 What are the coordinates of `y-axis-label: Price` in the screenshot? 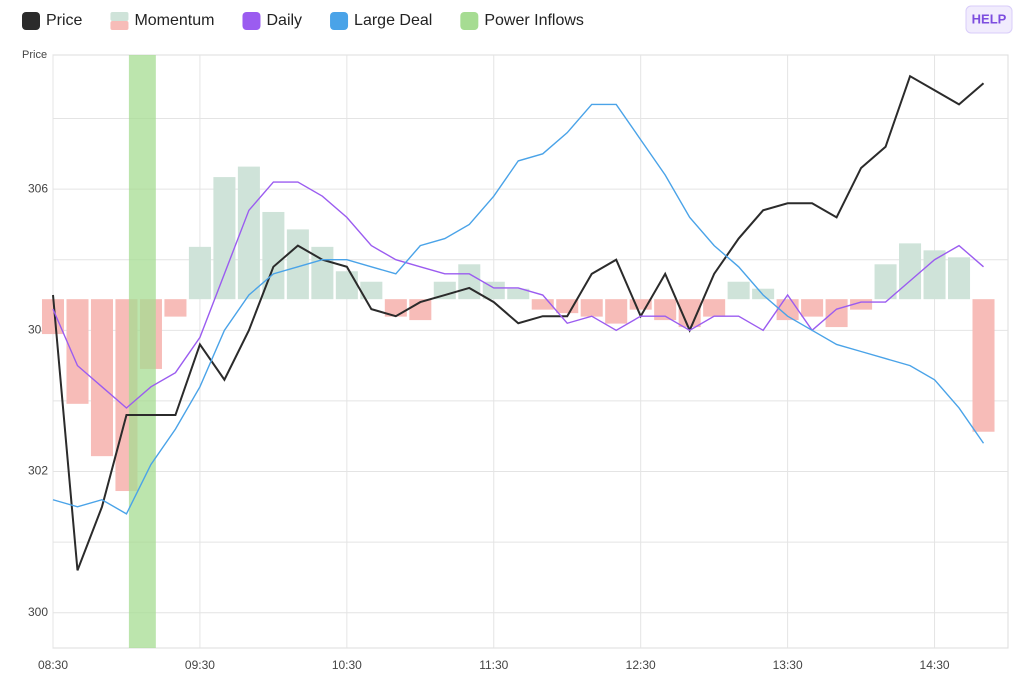 It's located at (34, 55).